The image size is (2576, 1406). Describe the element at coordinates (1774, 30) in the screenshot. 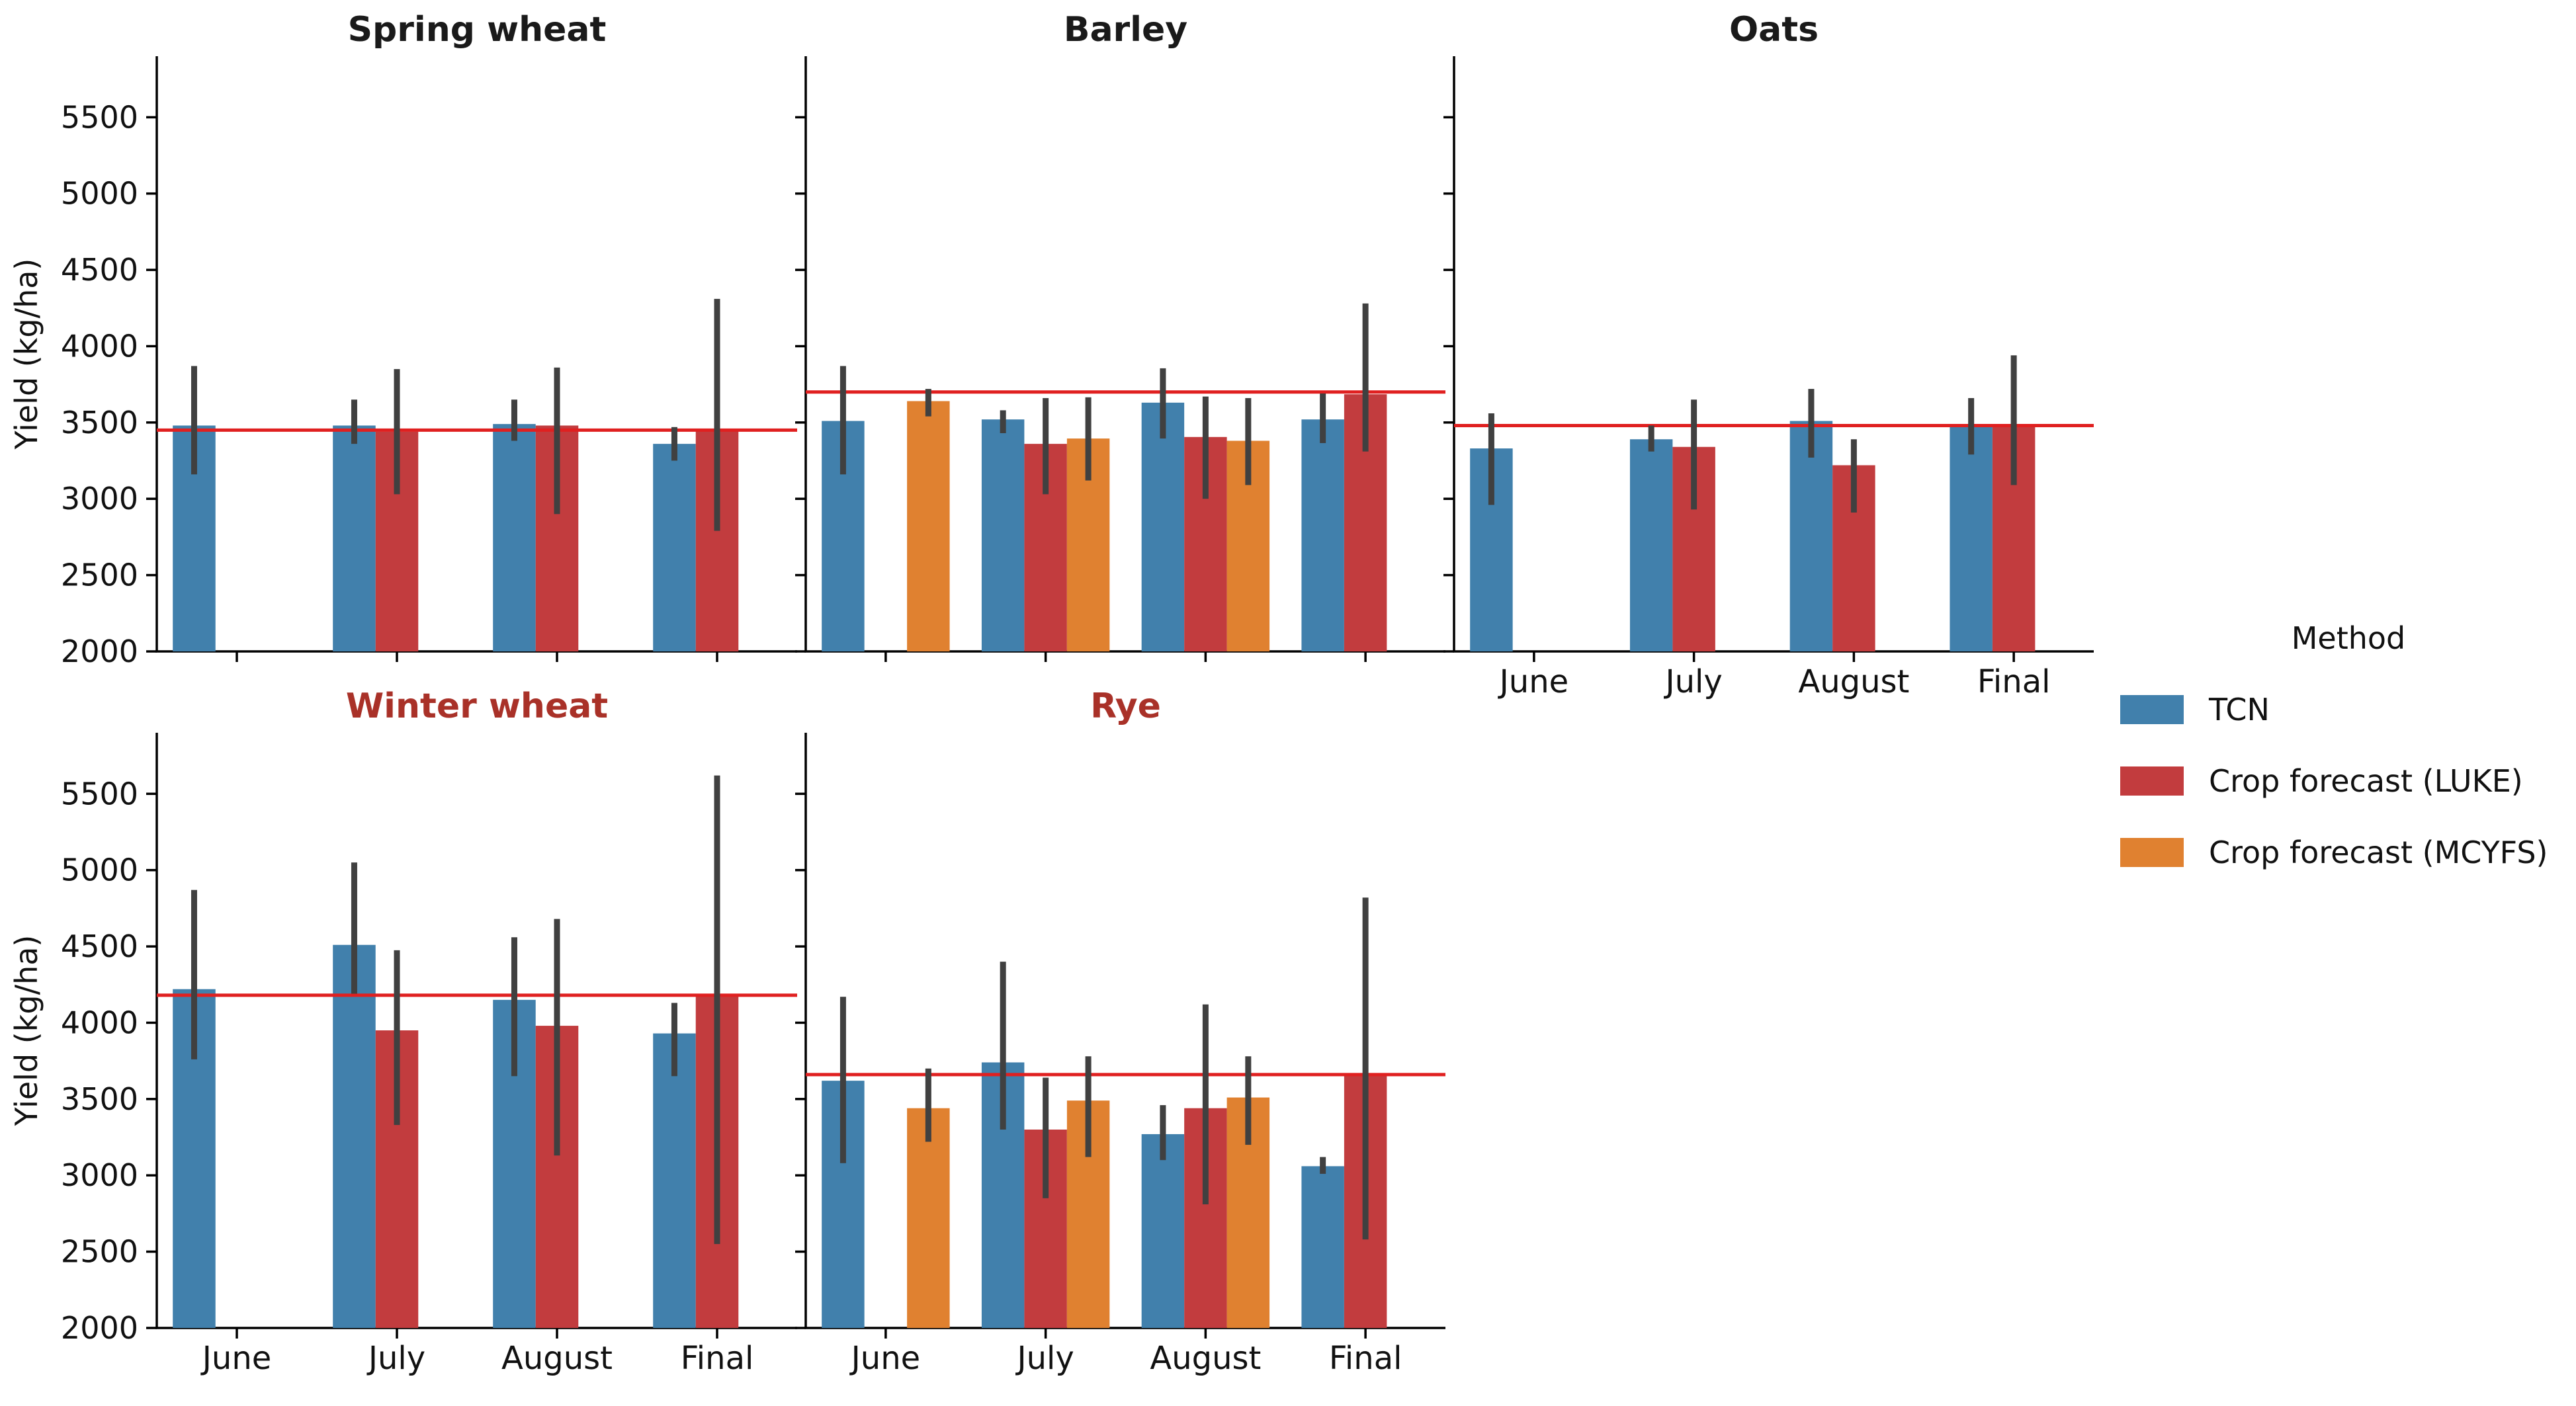

I see `subplot-title-oats: Oats` at that location.